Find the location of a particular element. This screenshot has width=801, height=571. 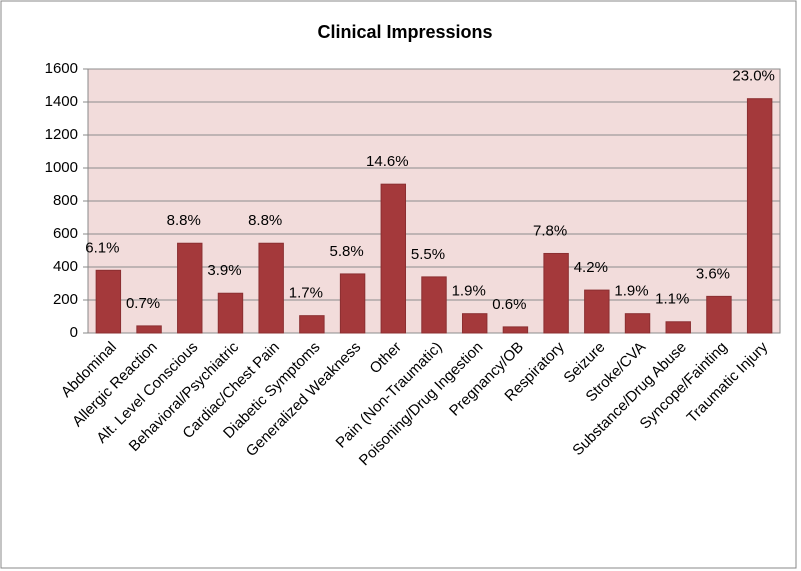

data-label: 1.7% is located at coordinates (306, 293).